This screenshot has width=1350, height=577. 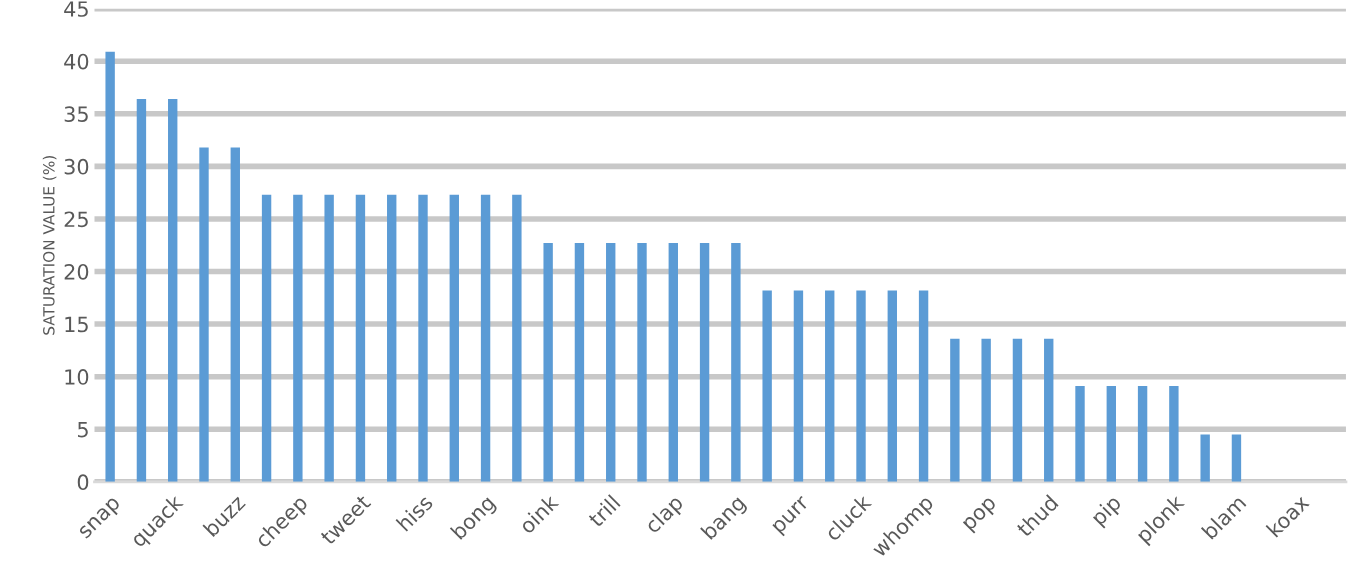 What do you see at coordinates (76, 114) in the screenshot?
I see `y-tick-label: 35` at bounding box center [76, 114].